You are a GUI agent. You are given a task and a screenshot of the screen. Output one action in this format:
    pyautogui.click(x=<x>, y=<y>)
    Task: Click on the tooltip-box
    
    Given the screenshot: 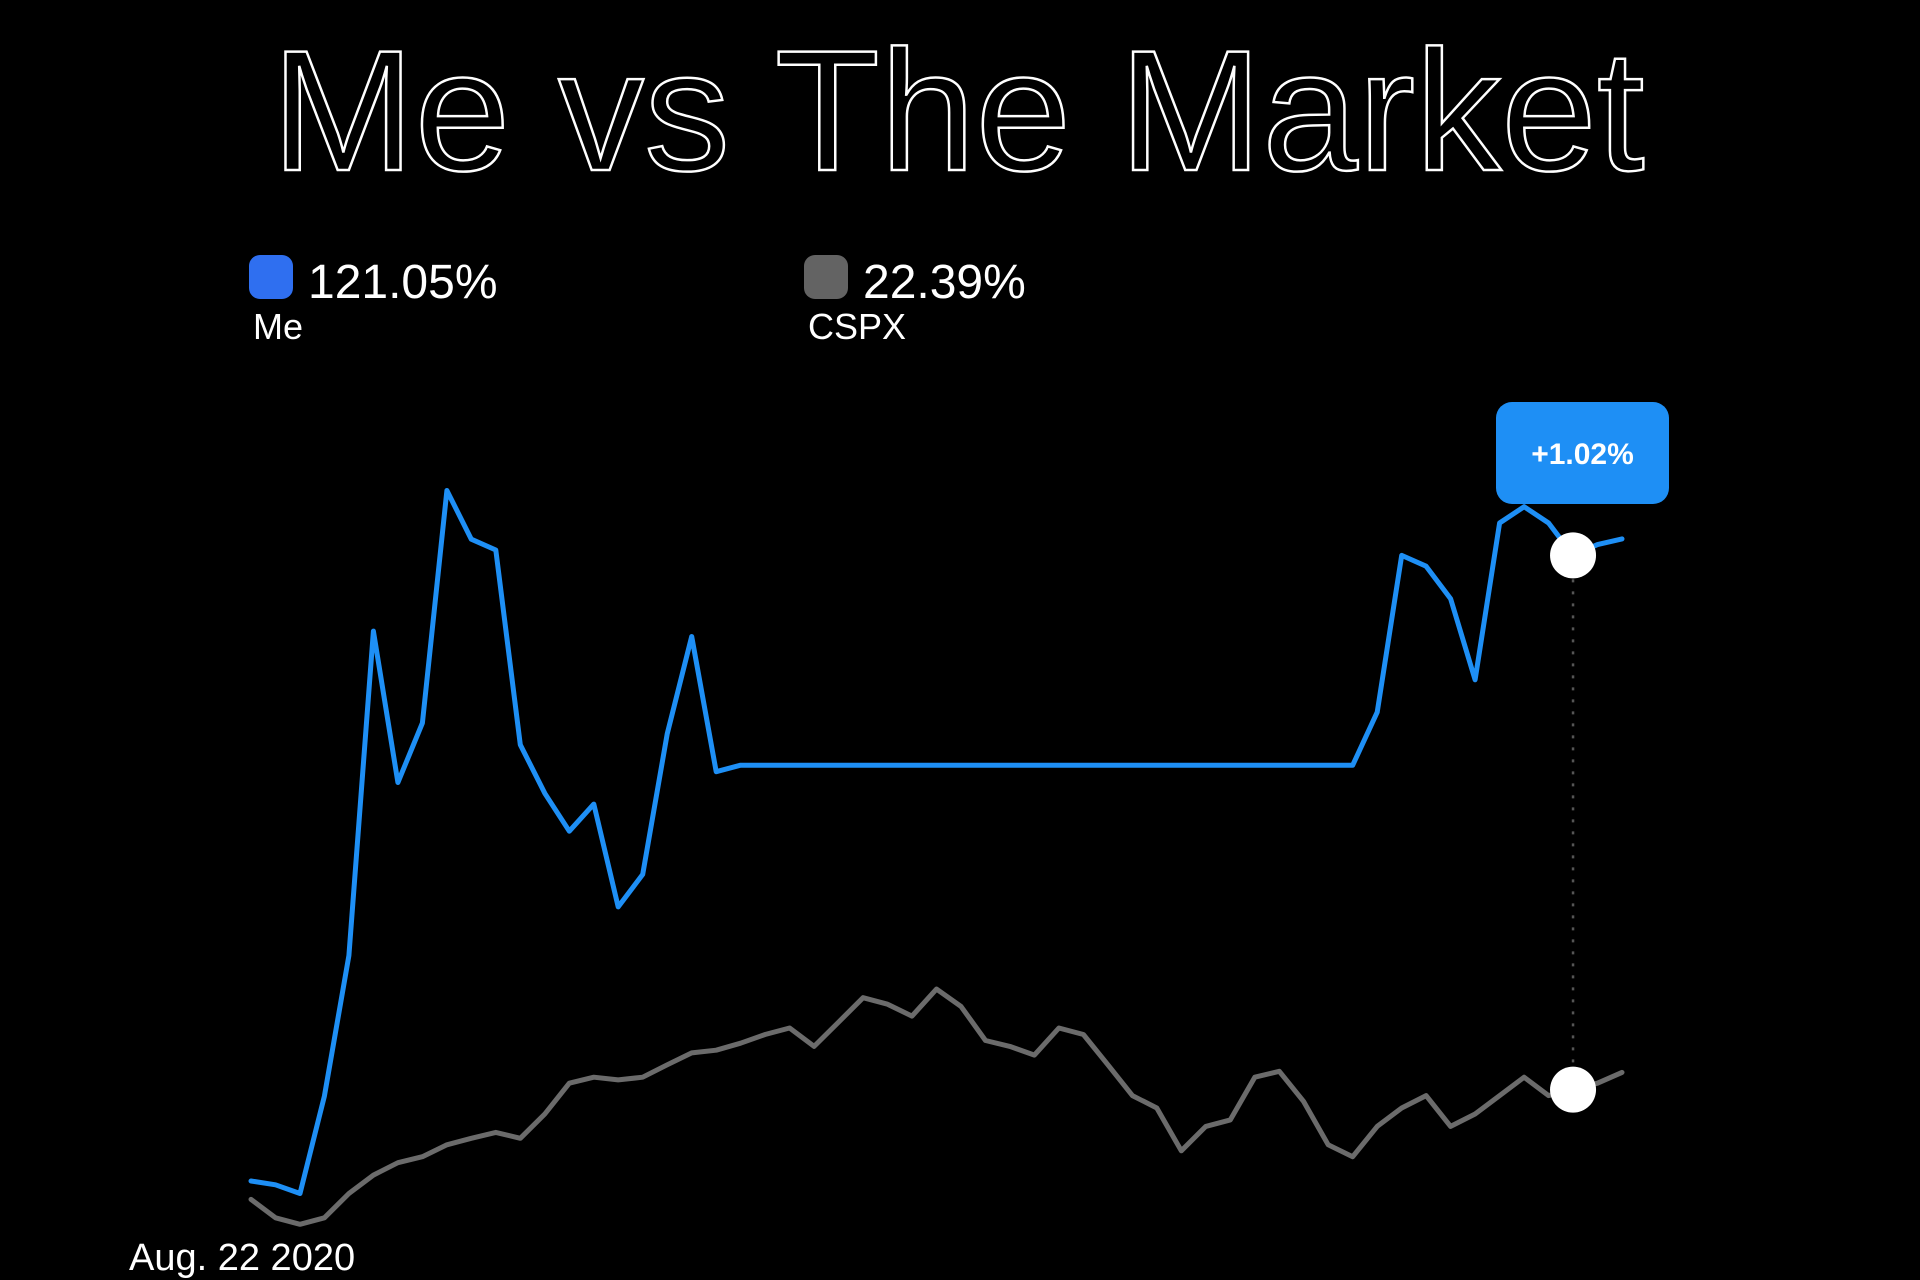 What is the action you would take?
    pyautogui.click(x=1582, y=453)
    